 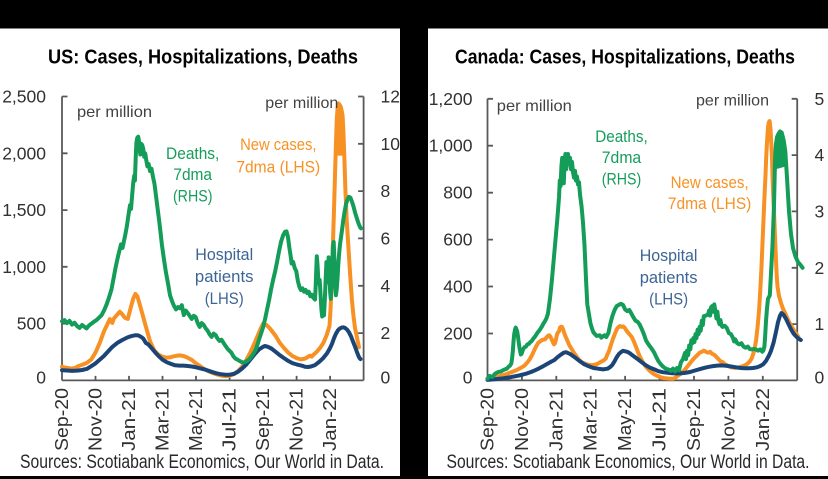 What do you see at coordinates (24, 210) in the screenshot?
I see `svg-text: 1,500` at bounding box center [24, 210].